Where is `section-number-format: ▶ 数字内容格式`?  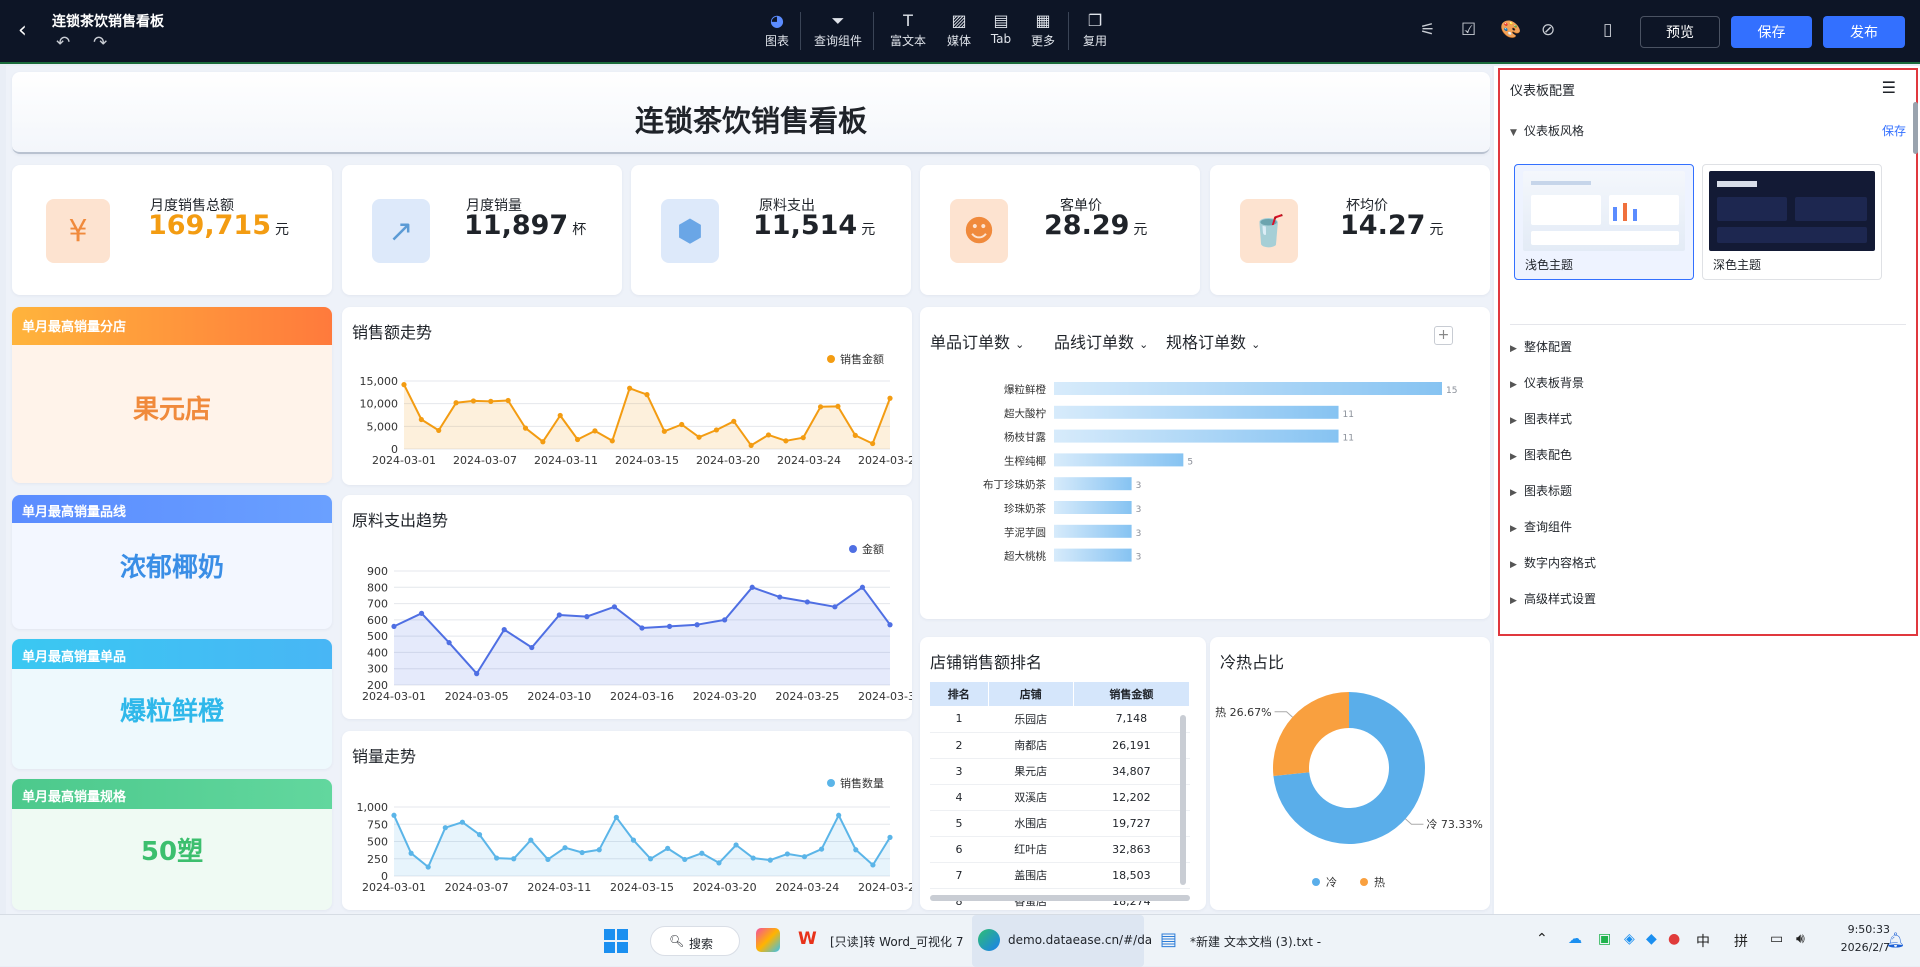 section-number-format: ▶ 数字内容格式 is located at coordinates (1553, 563).